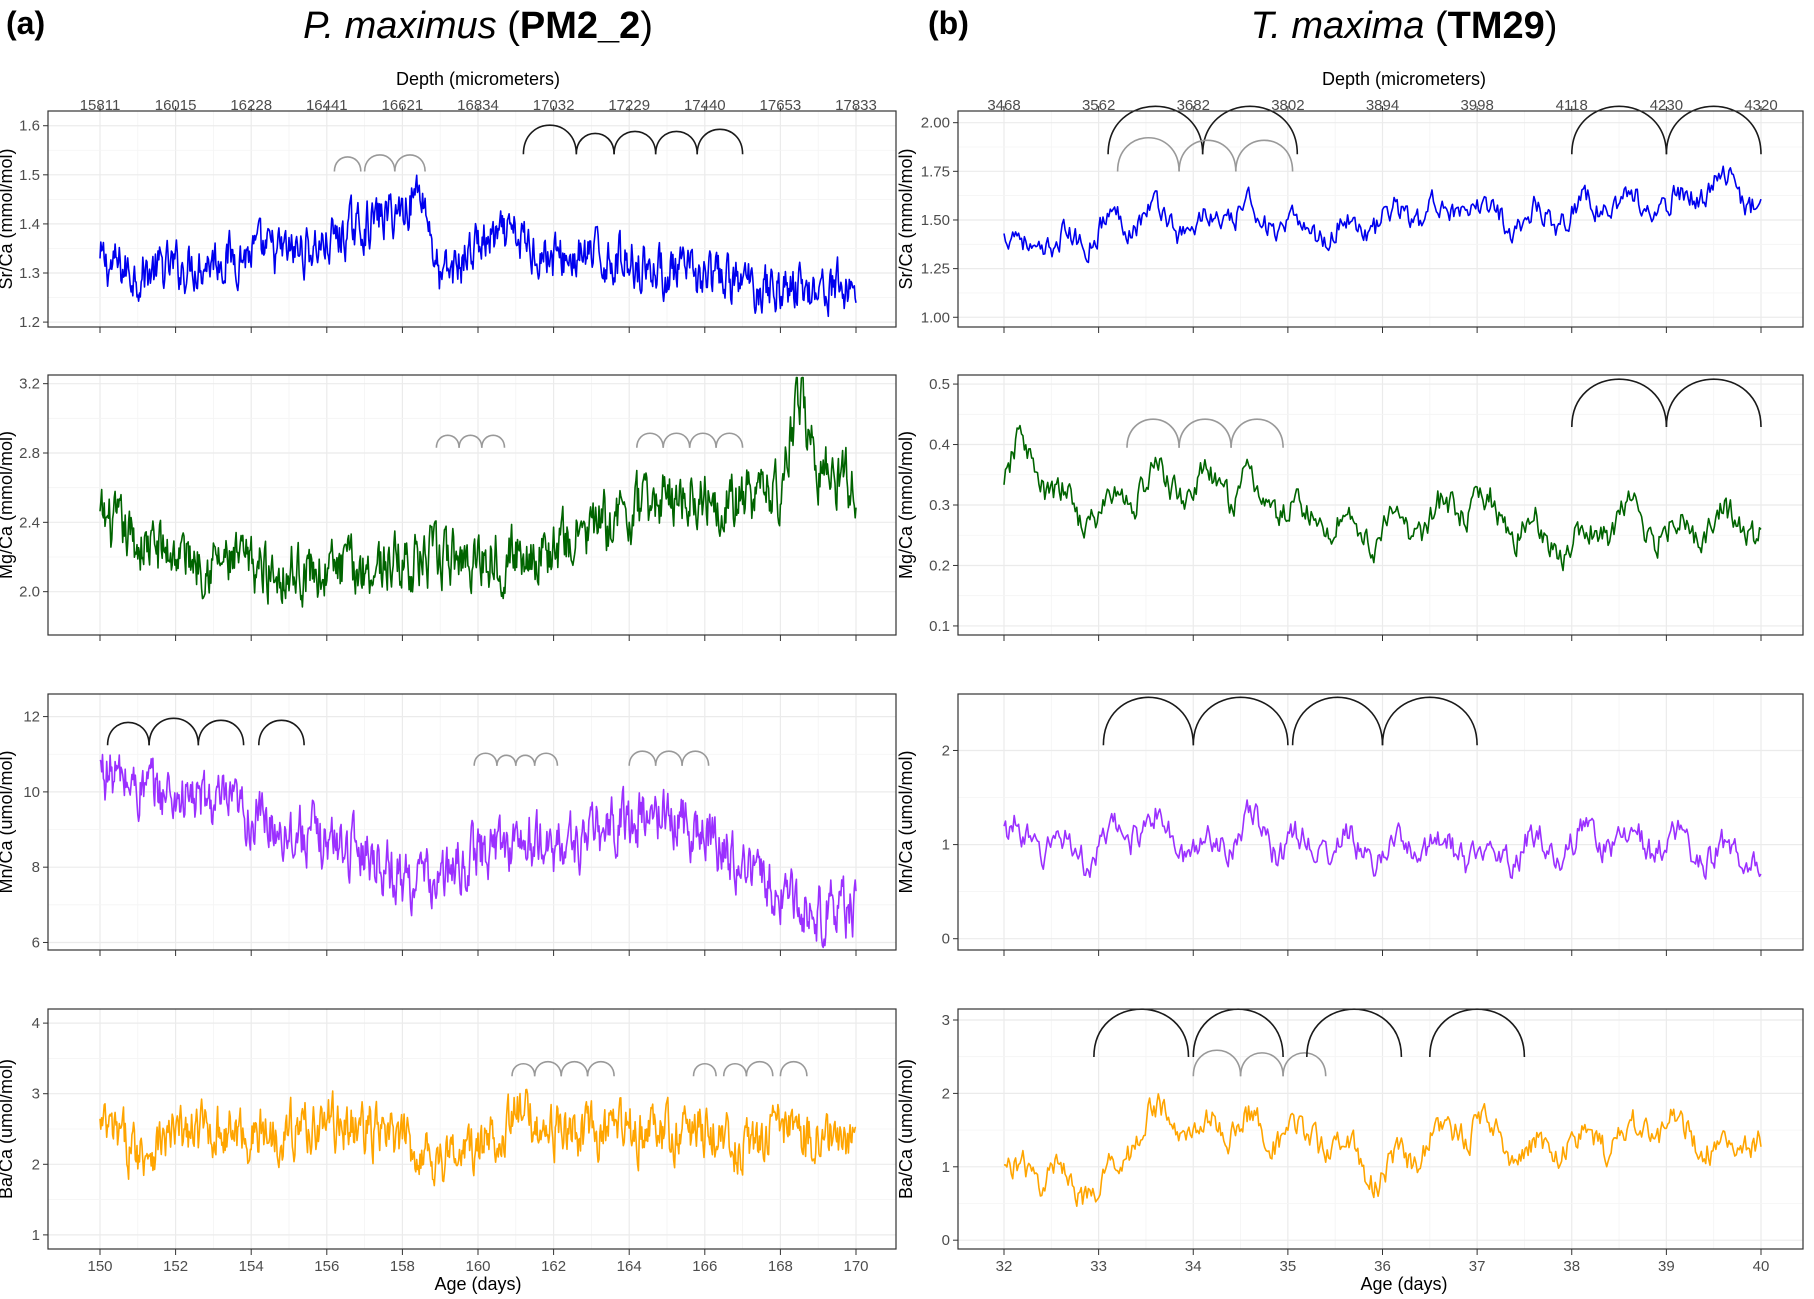 This screenshot has height=1299, width=1814. I want to click on y-tick-label: 0.3, so click(939, 505).